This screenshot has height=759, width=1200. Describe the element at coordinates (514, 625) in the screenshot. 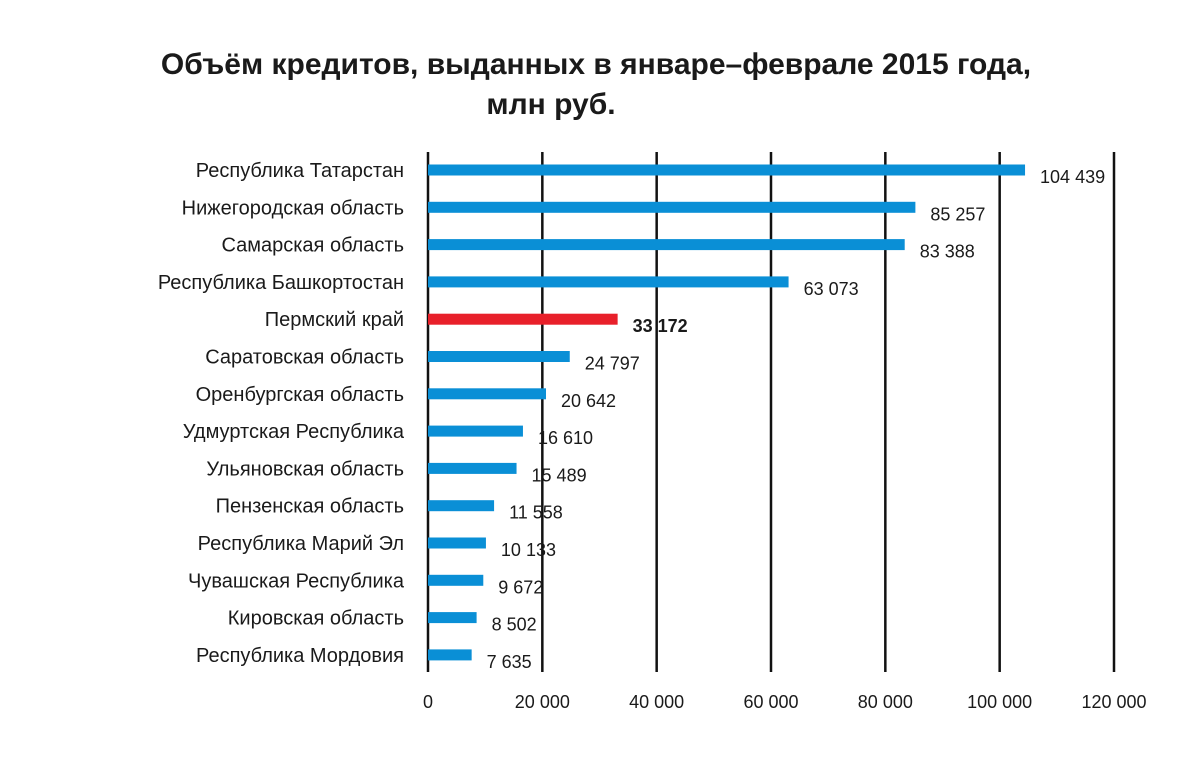

I see `value-label: 8 502` at that location.